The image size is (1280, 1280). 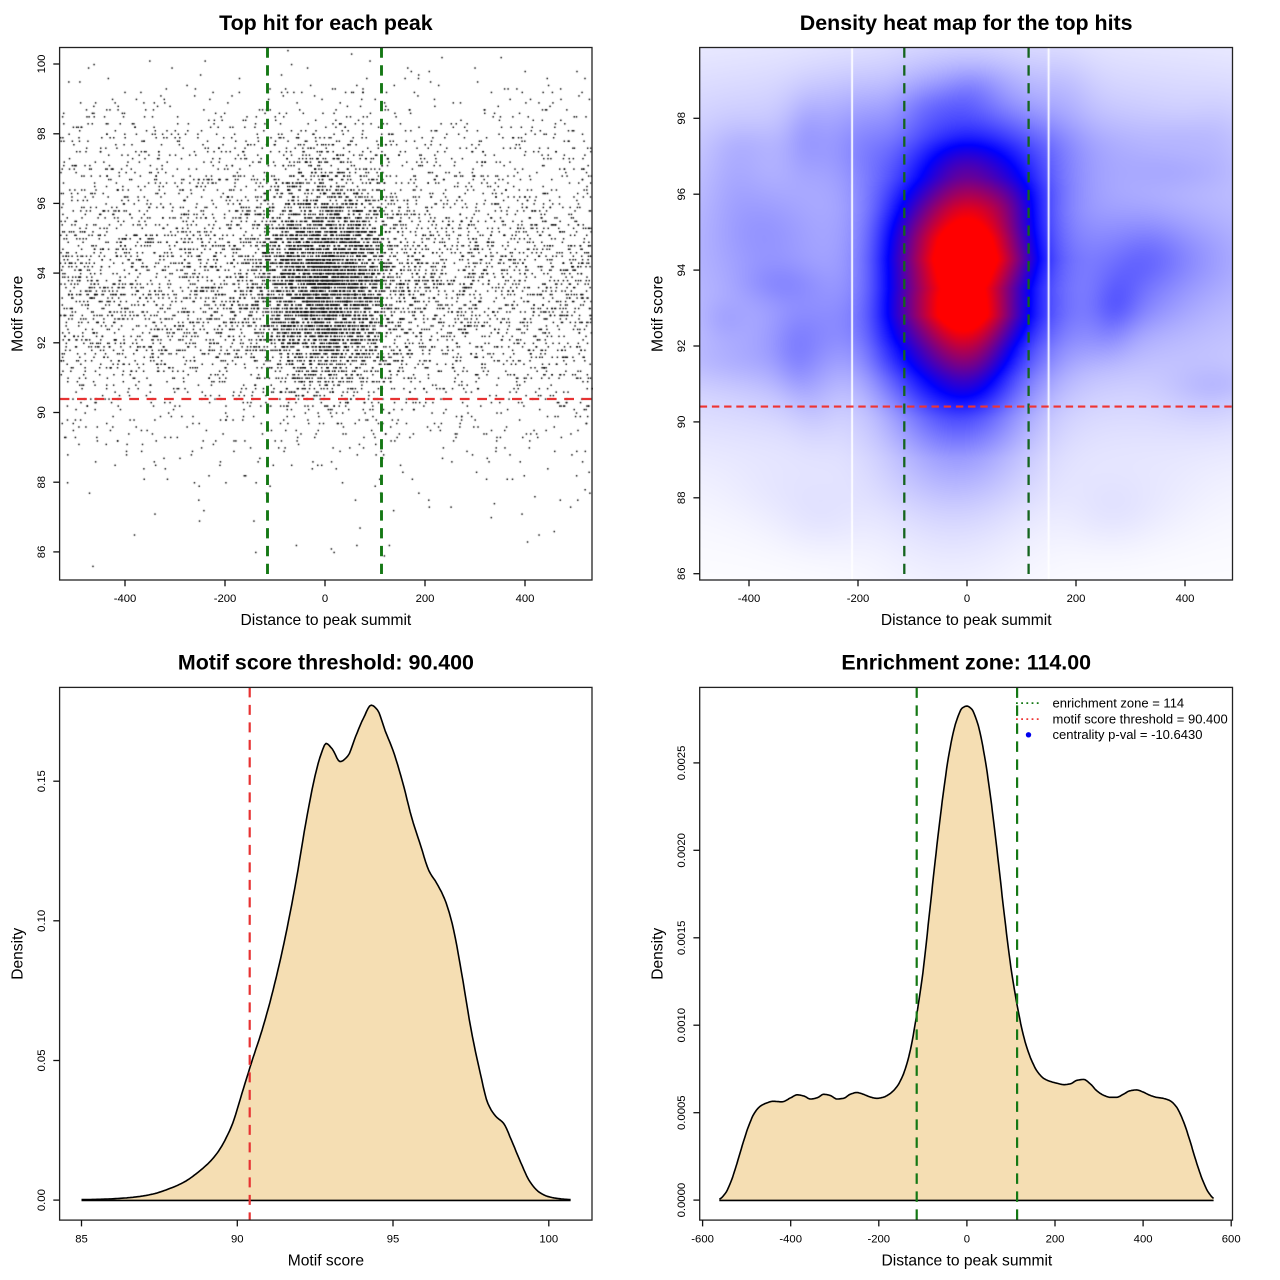 What do you see at coordinates (966, 23) in the screenshot?
I see `svg-text:Density heat map for the top h: Density heat map for the top hits` at bounding box center [966, 23].